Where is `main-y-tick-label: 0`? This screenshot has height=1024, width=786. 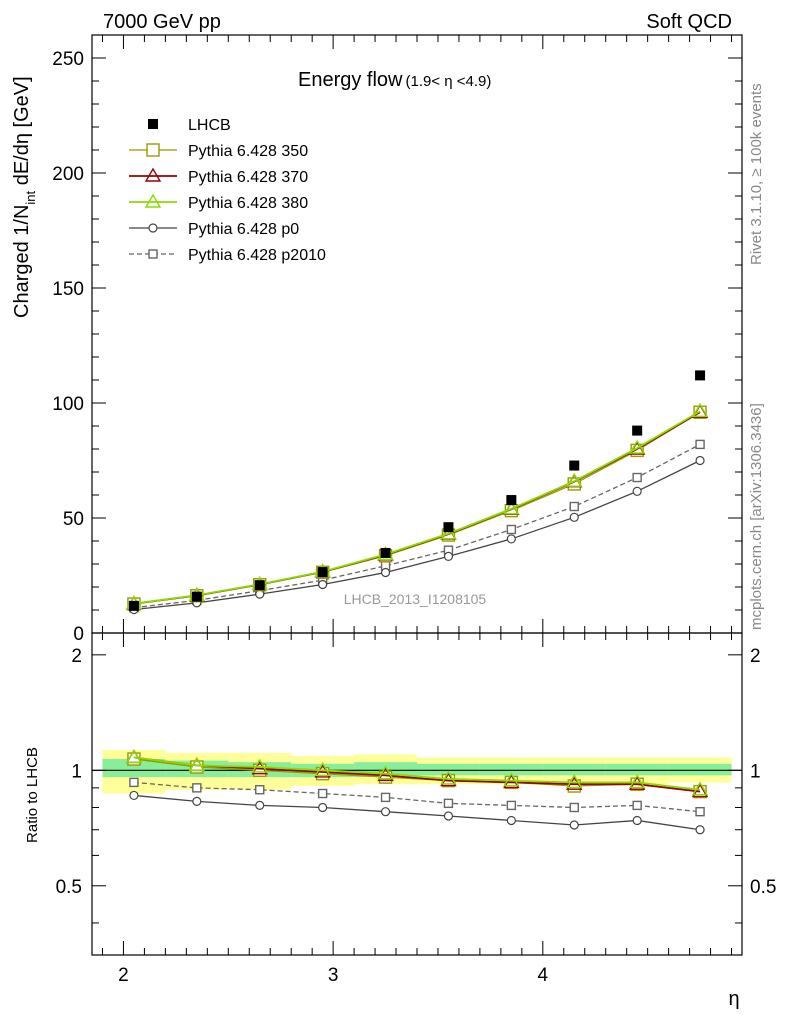
main-y-tick-label: 0 is located at coordinates (78, 634).